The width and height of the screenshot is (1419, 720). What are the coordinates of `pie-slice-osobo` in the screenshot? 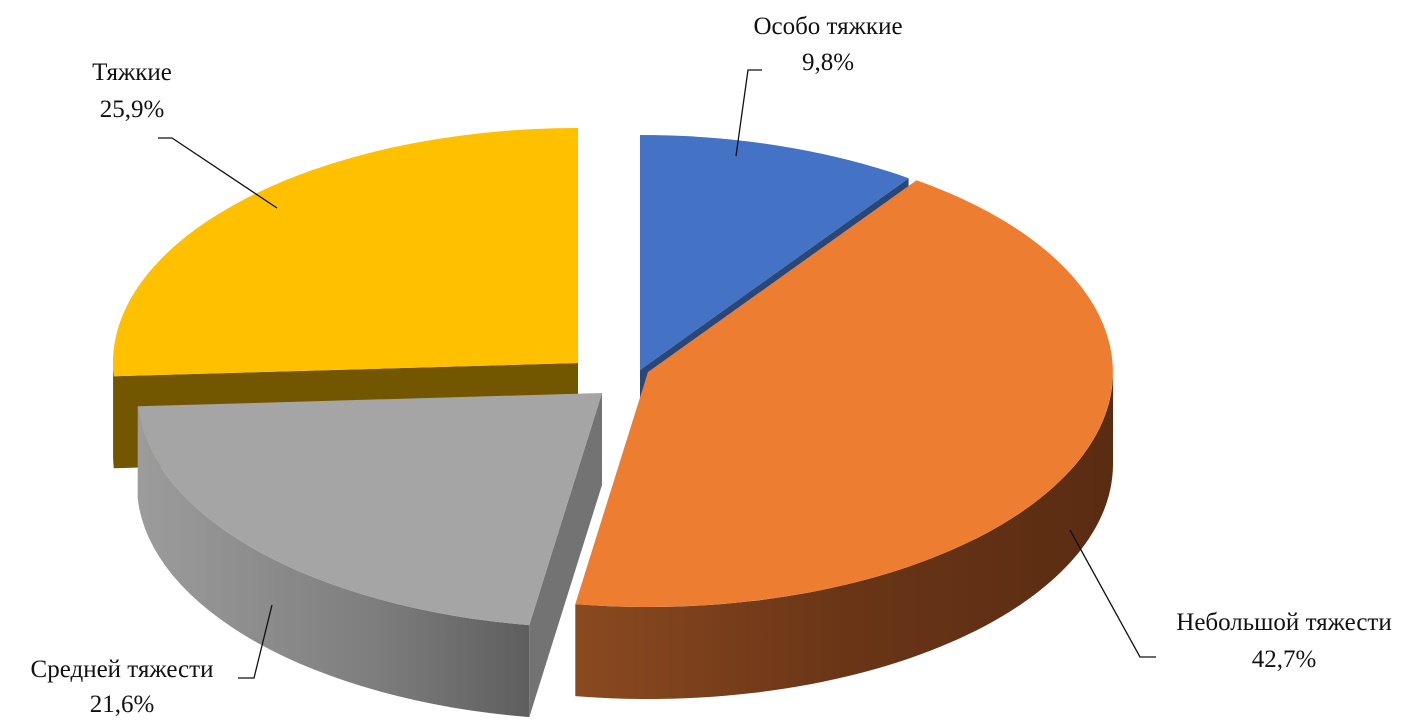 It's located at (774, 252).